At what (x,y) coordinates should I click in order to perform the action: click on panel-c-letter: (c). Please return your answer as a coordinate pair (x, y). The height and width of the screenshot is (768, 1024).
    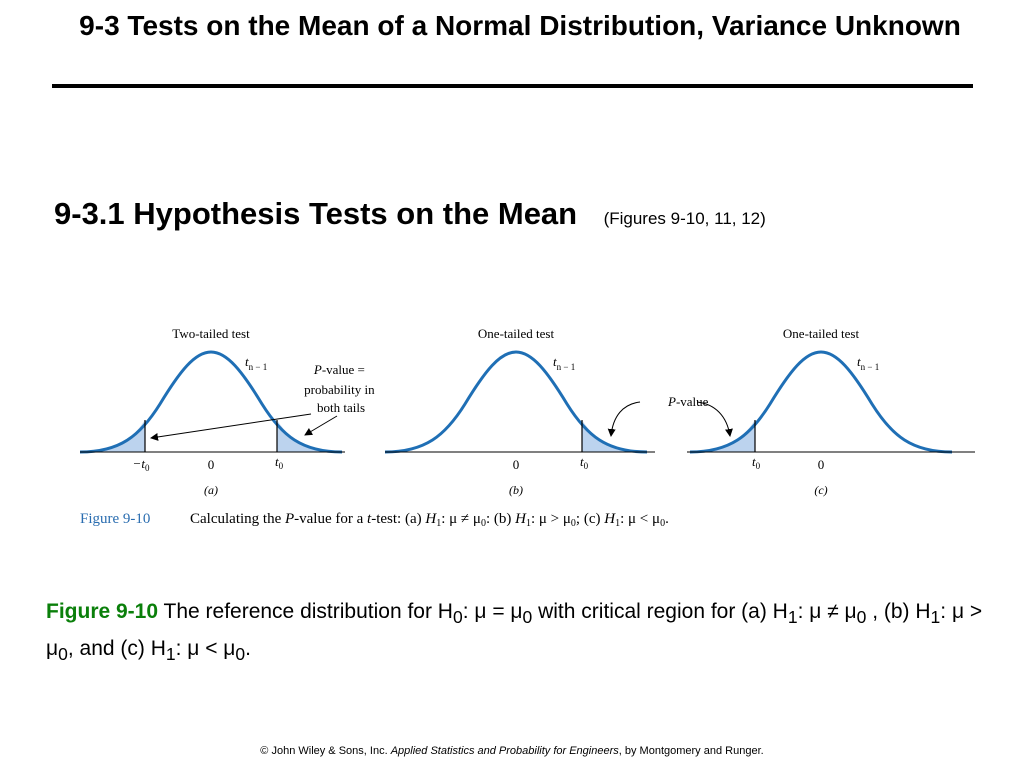
    Looking at the image, I should click on (820, 490).